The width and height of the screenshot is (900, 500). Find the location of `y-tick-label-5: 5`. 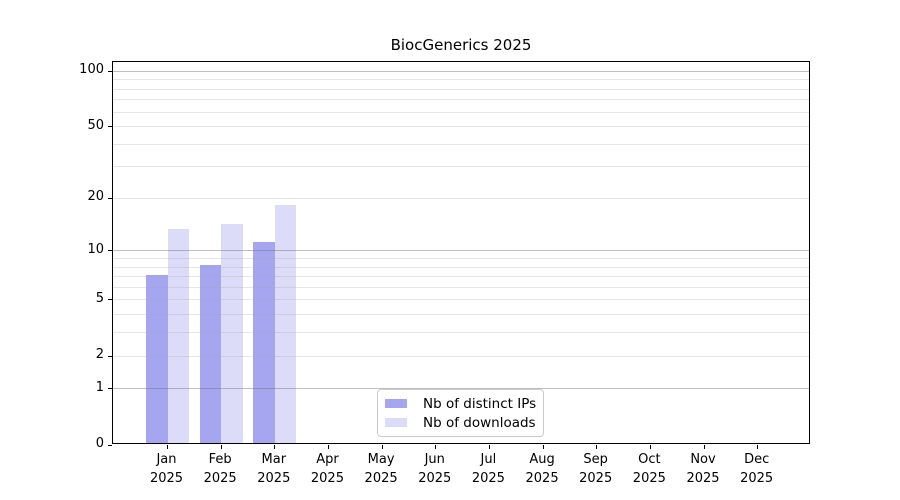

y-tick-label-5: 5 is located at coordinates (99, 298).